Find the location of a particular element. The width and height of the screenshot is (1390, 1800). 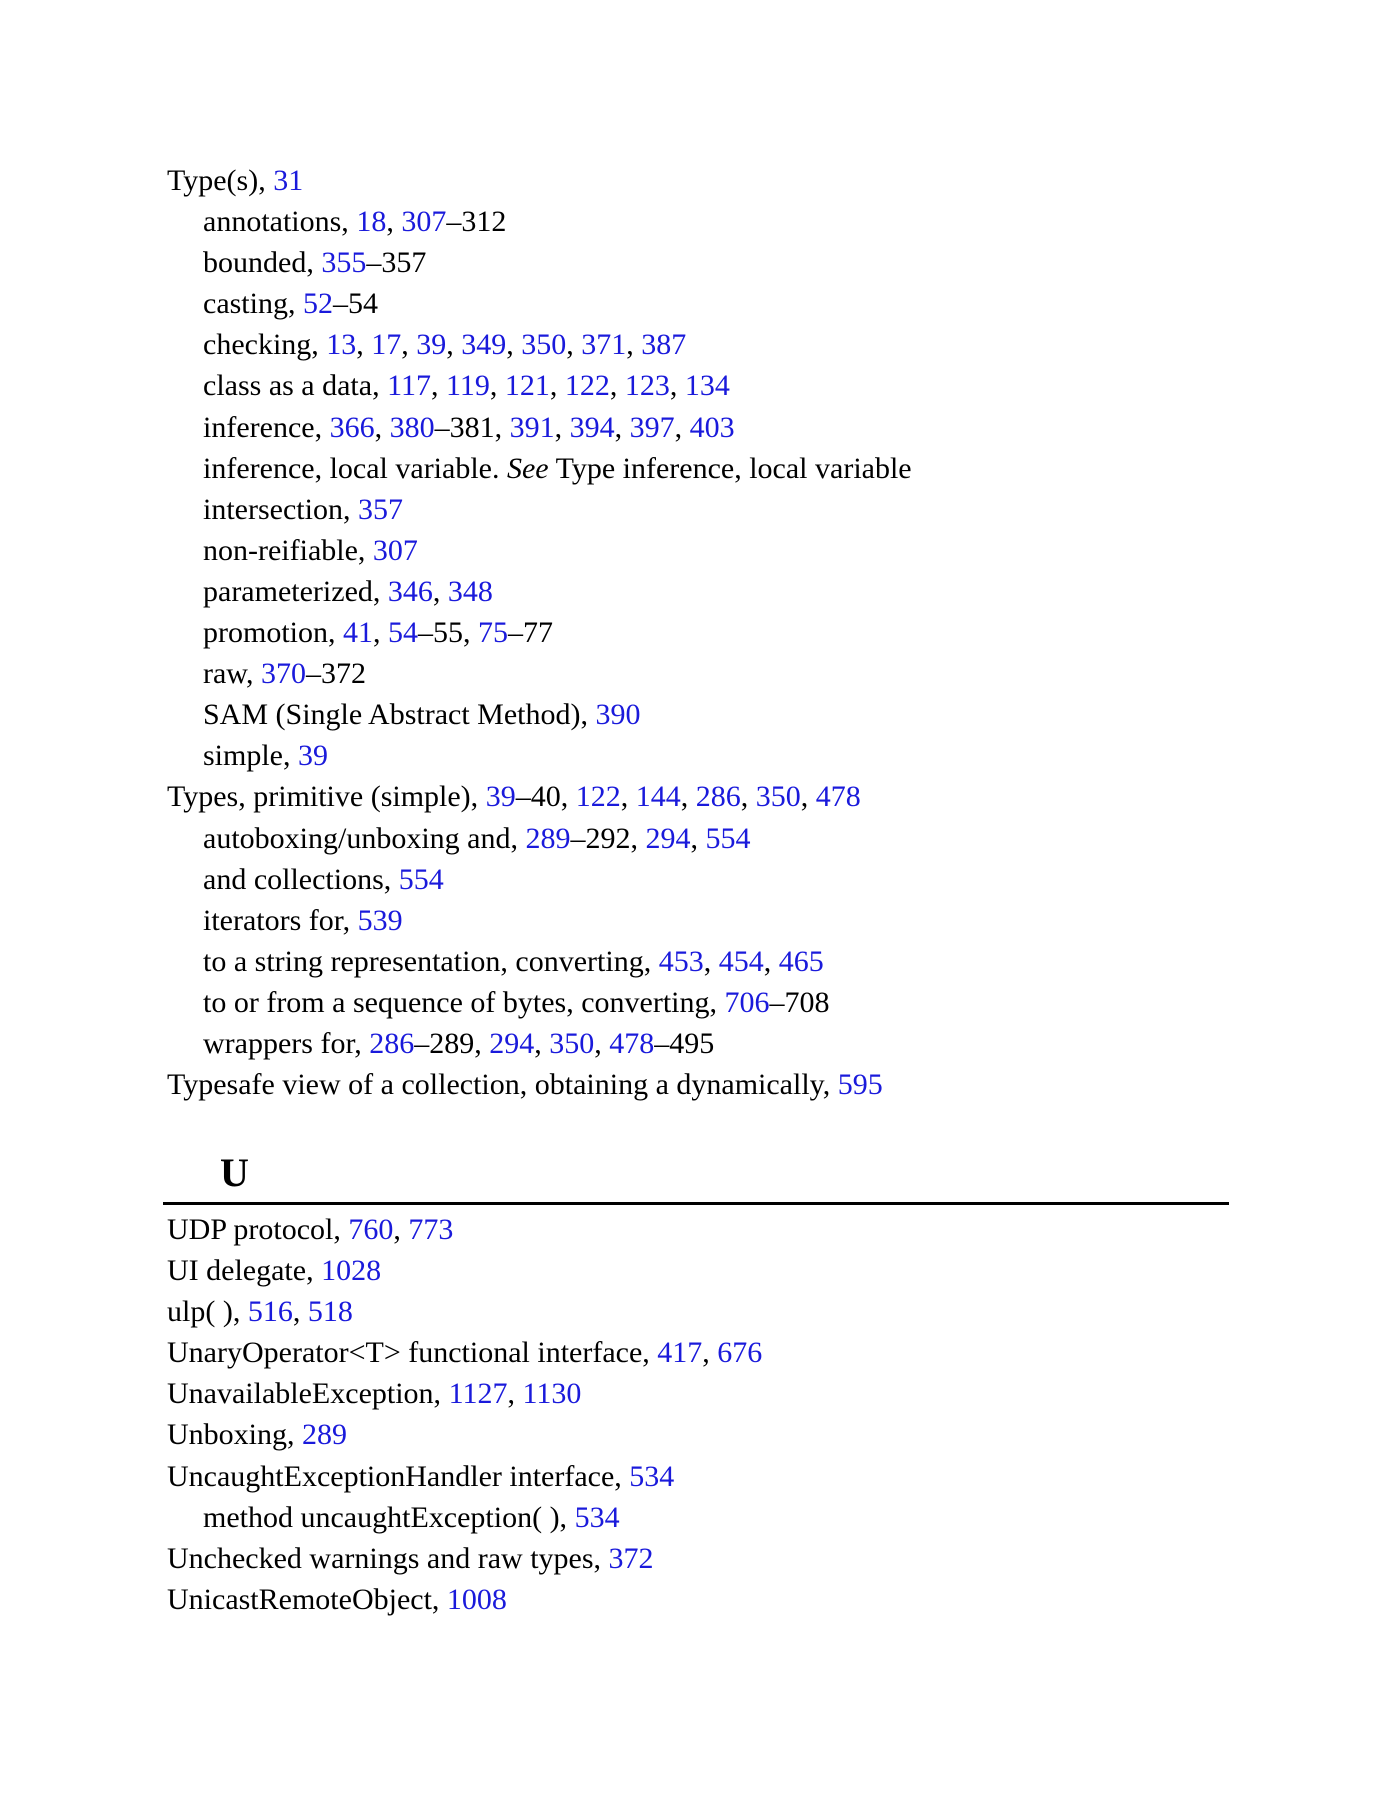

page-reference-link: 595 is located at coordinates (860, 1085).